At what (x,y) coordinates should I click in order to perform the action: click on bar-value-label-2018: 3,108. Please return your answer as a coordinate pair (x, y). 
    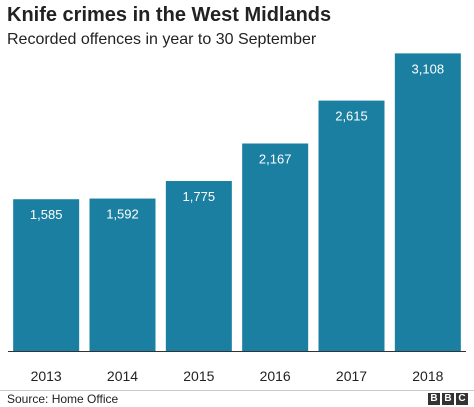
    Looking at the image, I should click on (428, 68).